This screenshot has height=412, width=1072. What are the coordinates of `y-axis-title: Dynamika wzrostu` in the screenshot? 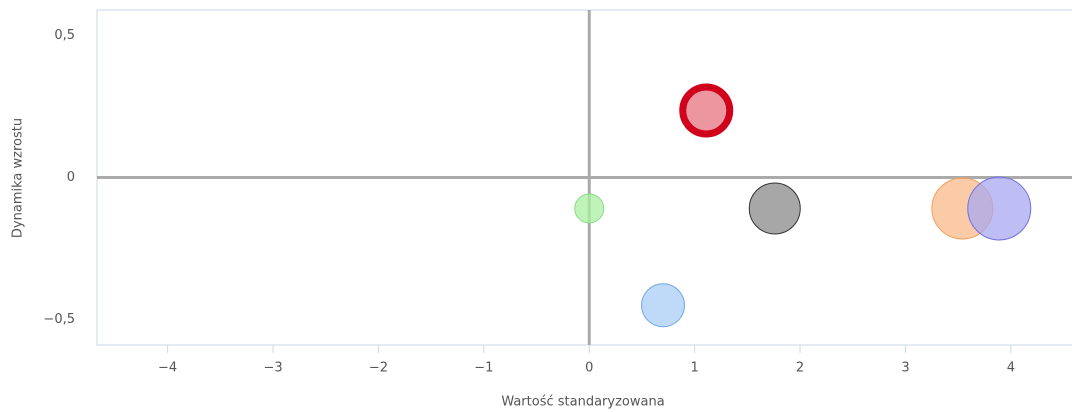 It's located at (18, 178).